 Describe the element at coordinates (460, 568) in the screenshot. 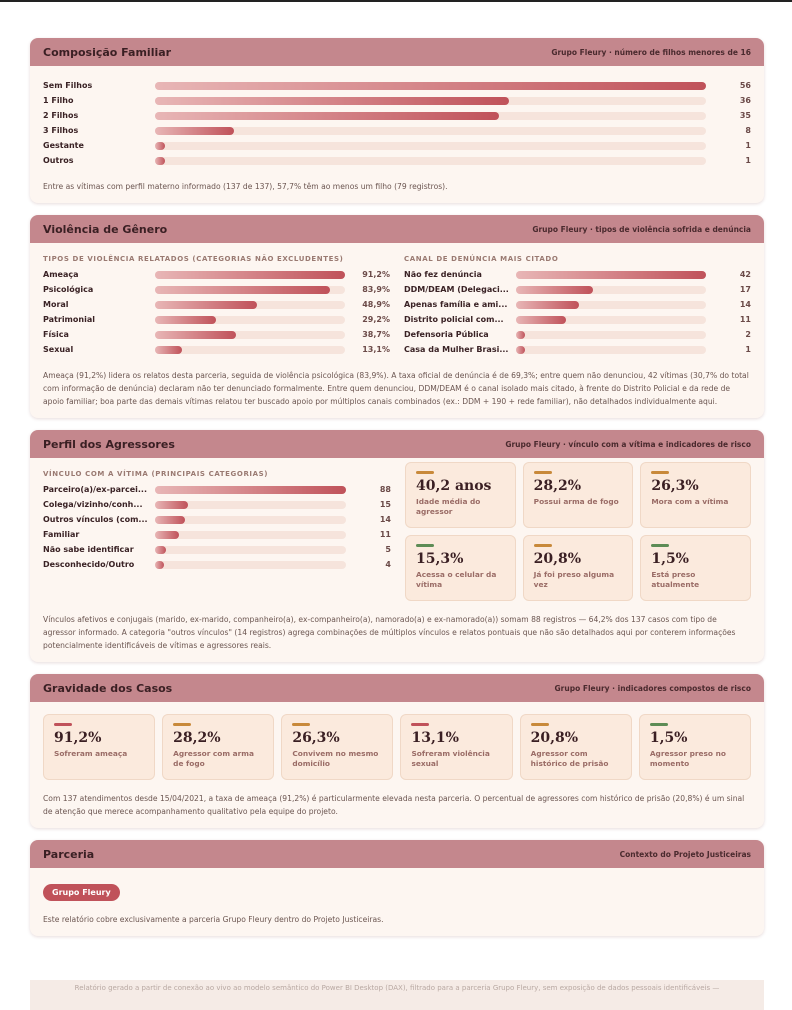

I see `kpi-tile: 15,3% Acessa o celular da vítima` at that location.